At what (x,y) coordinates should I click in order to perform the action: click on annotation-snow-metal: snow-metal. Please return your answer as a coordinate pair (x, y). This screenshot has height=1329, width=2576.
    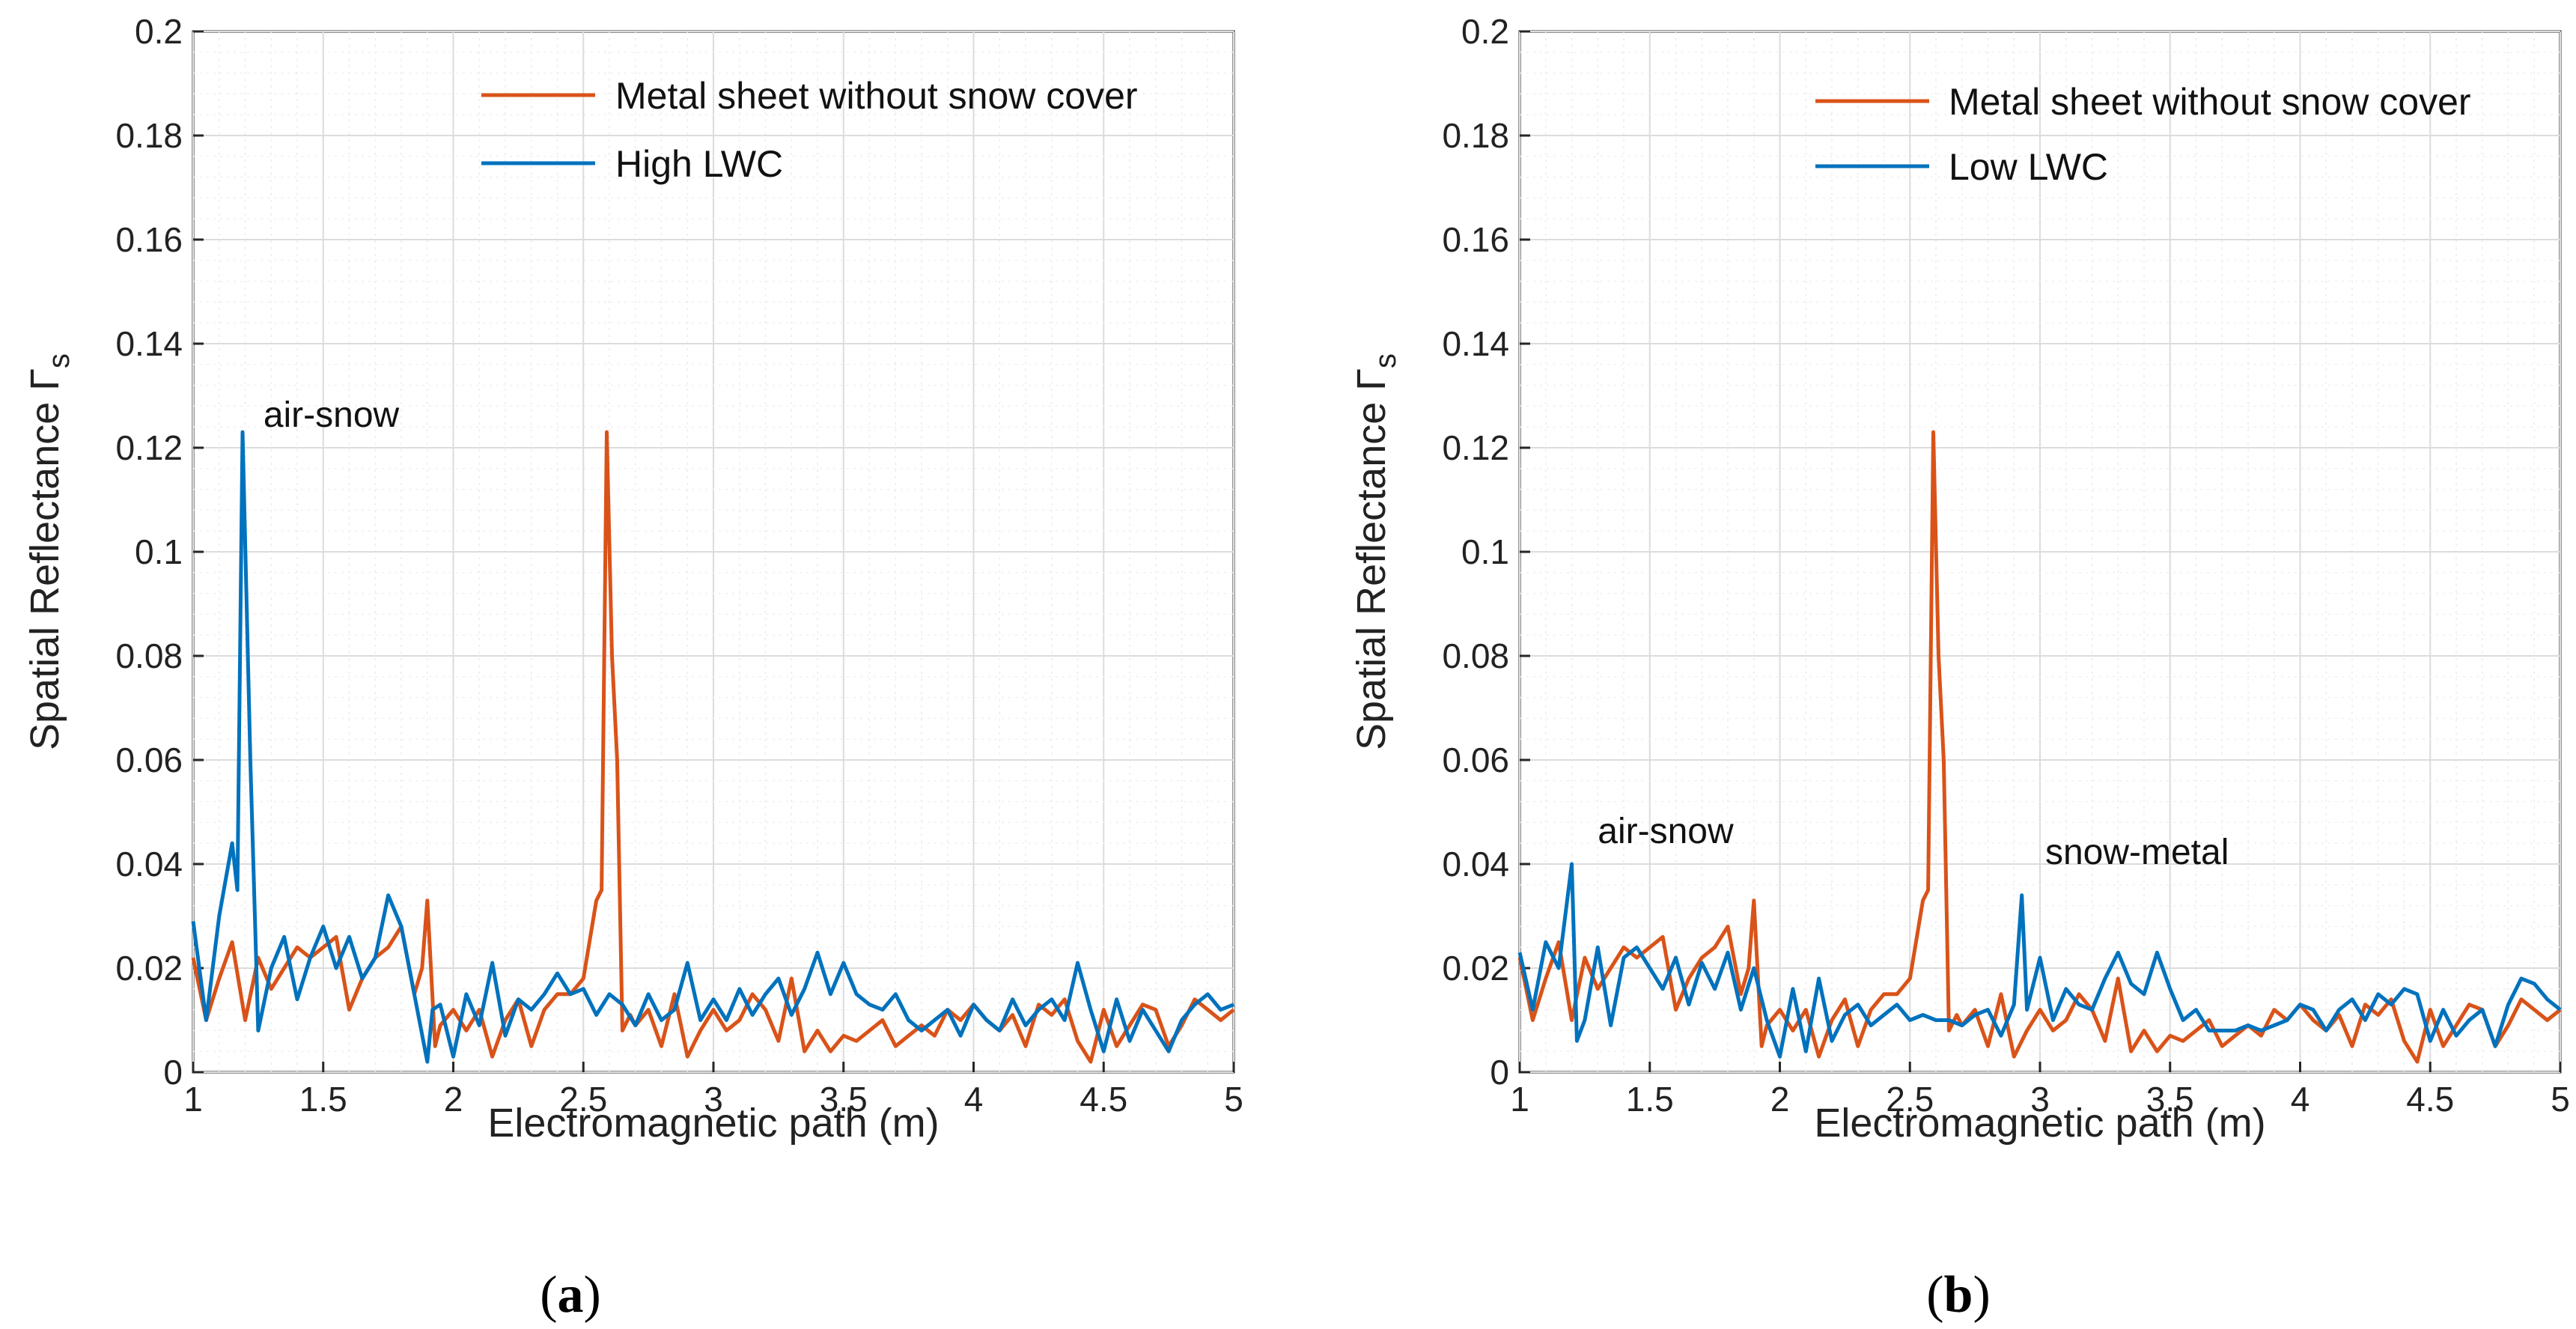
    Looking at the image, I should click on (2137, 852).